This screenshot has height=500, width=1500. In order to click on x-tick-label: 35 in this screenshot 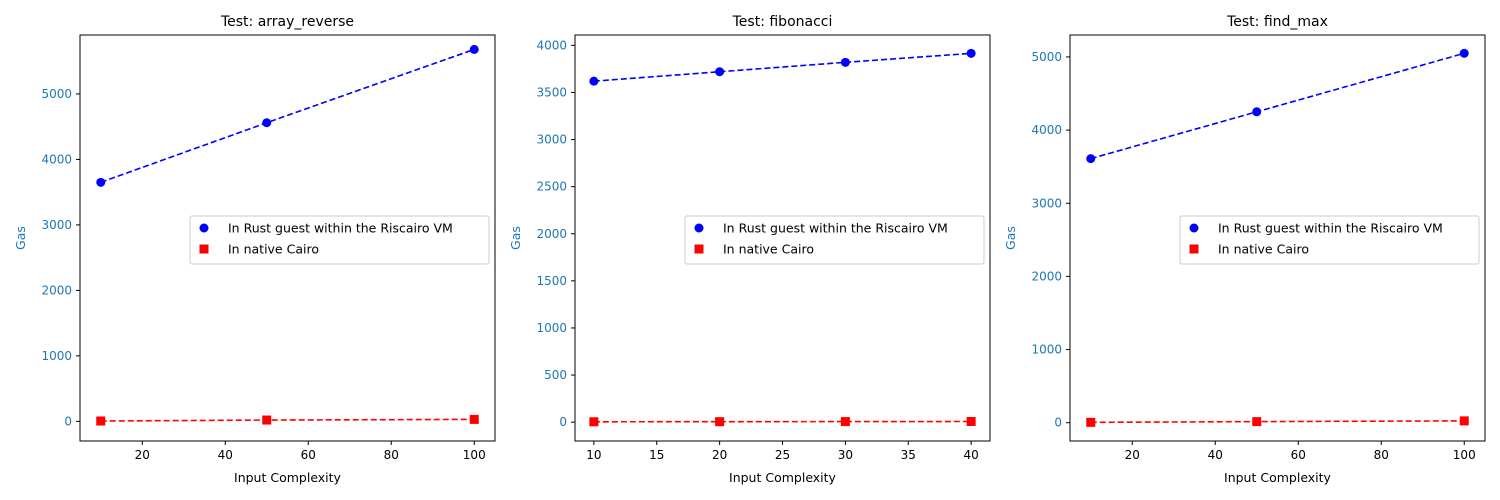, I will do `click(908, 455)`.